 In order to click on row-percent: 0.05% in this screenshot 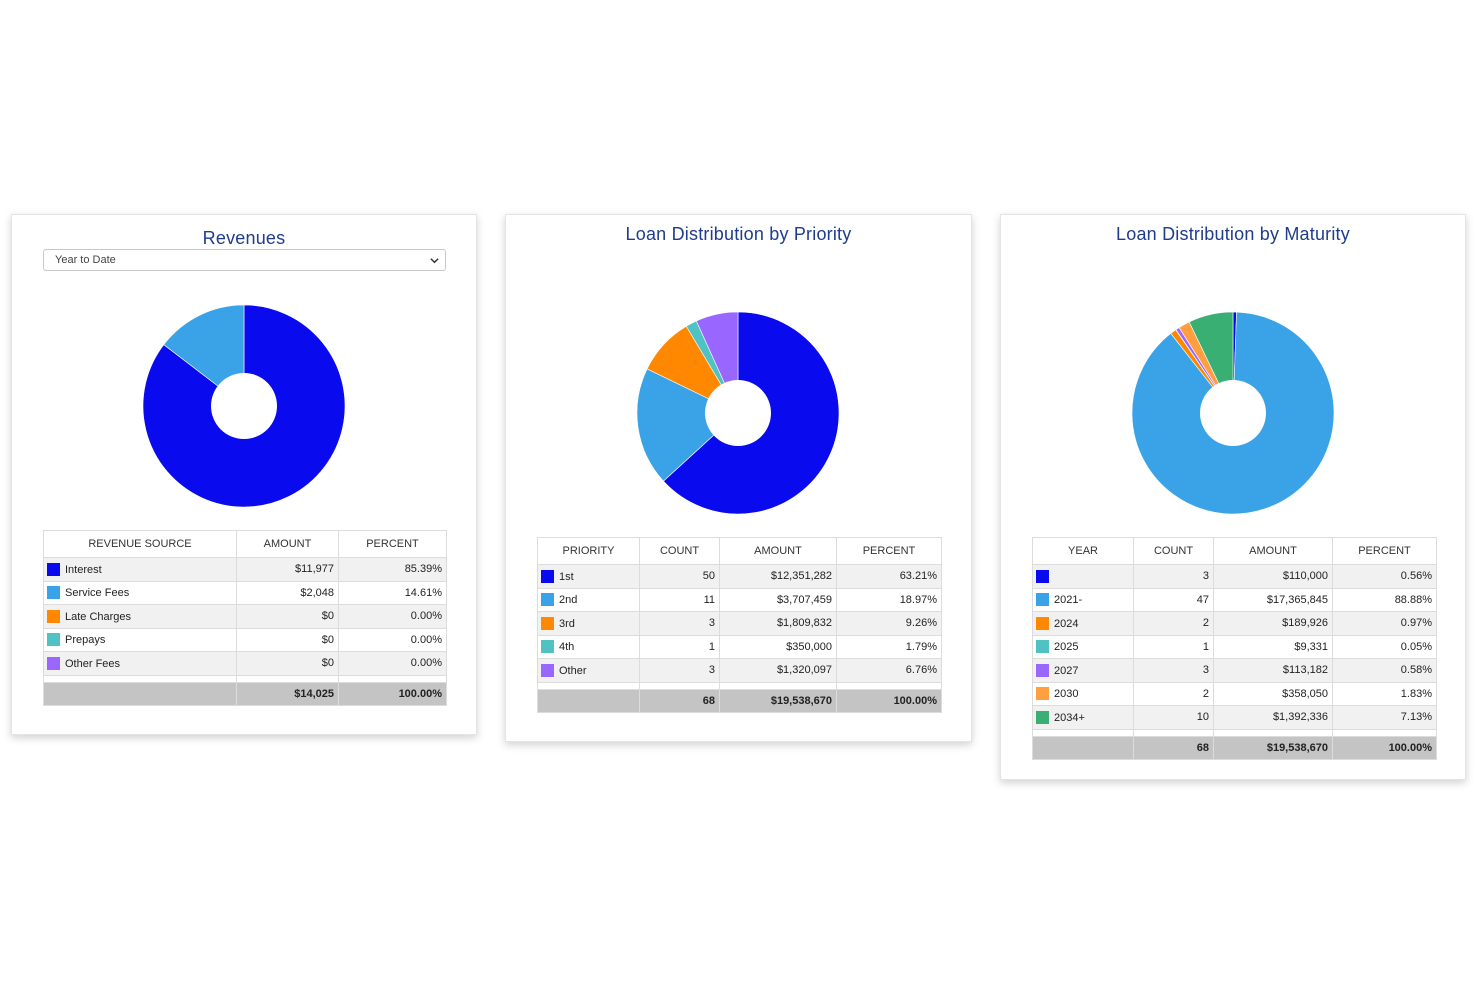, I will do `click(1384, 646)`.